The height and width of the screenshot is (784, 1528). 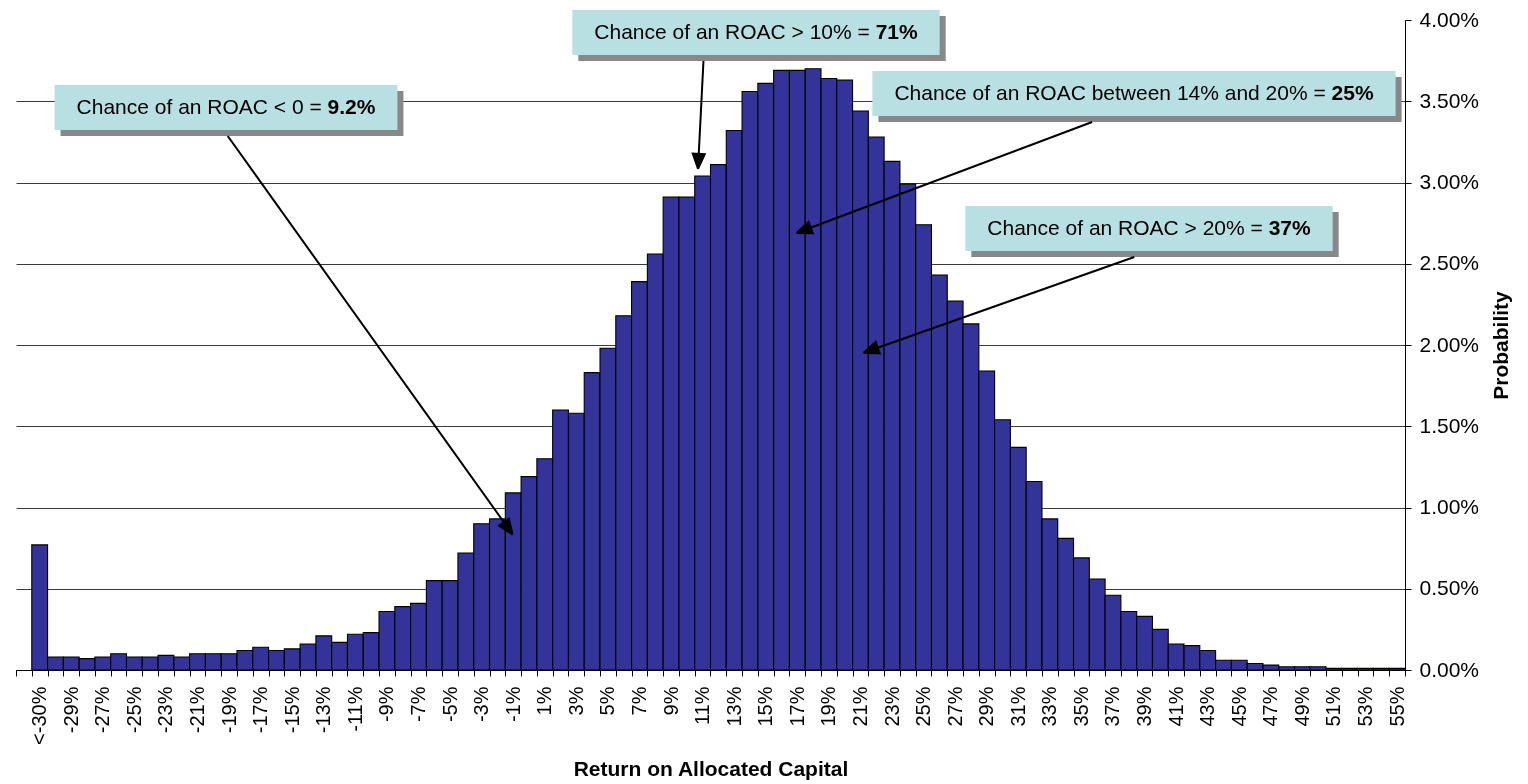 What do you see at coordinates (1238, 706) in the screenshot?
I see `x-tick-label: 45%` at bounding box center [1238, 706].